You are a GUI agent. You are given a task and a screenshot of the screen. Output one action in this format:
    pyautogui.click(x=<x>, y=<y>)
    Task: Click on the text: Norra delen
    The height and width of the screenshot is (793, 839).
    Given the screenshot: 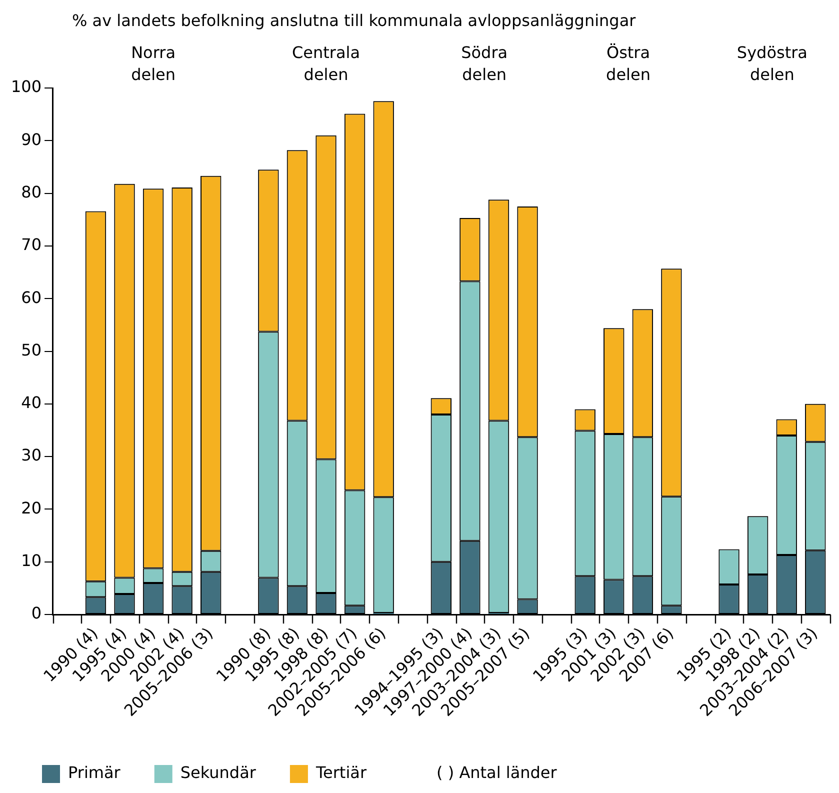 What is the action you would take?
    pyautogui.click(x=153, y=63)
    